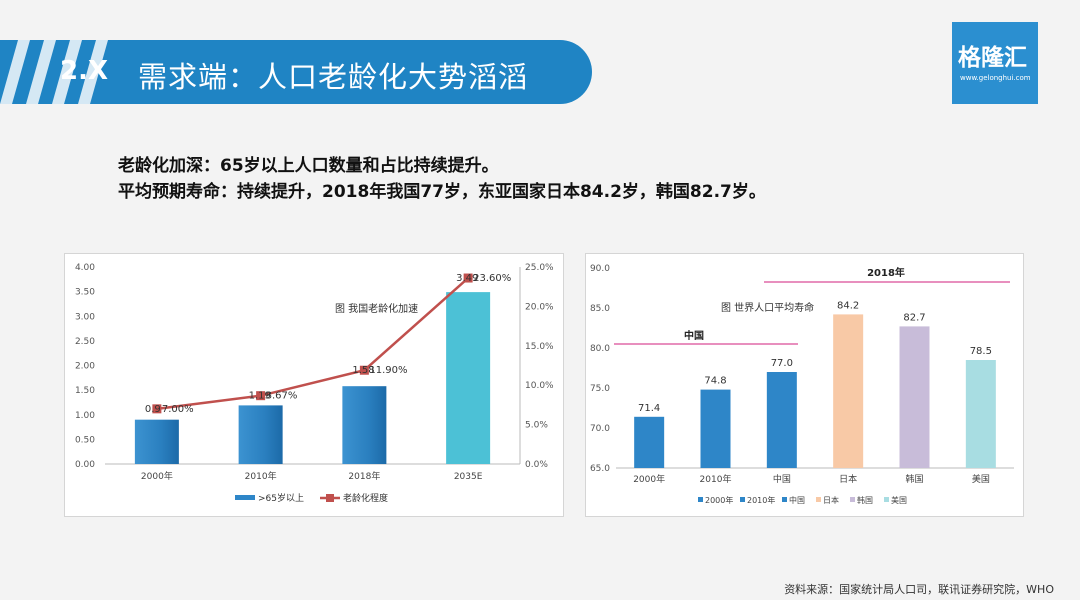 The image size is (1080, 600). What do you see at coordinates (85, 416) in the screenshot?
I see `y-tick-label: 1.00` at bounding box center [85, 416].